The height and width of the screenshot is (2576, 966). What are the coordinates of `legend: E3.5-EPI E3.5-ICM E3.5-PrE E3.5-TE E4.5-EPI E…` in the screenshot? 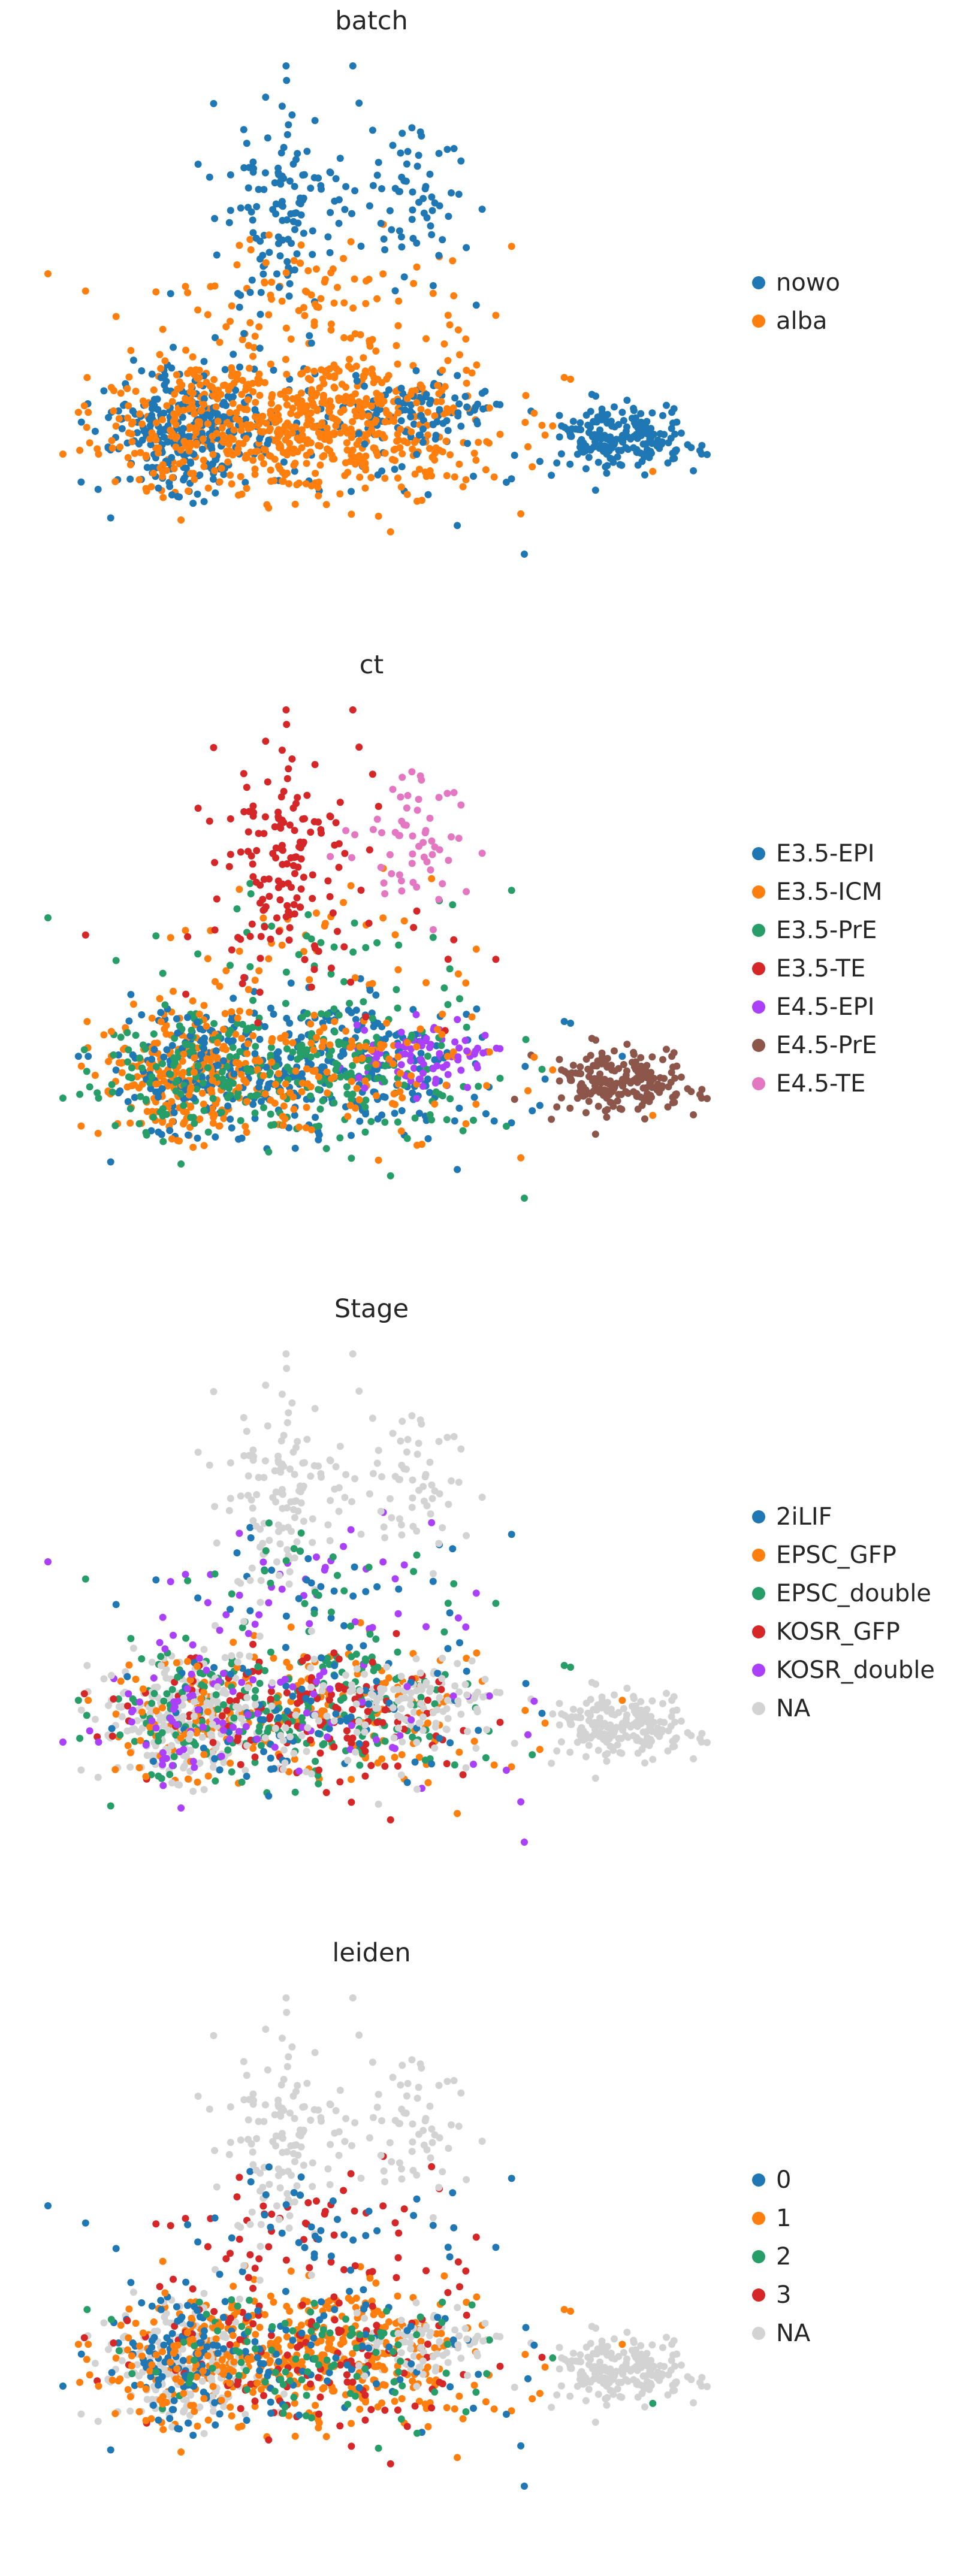 It's located at (817, 969).